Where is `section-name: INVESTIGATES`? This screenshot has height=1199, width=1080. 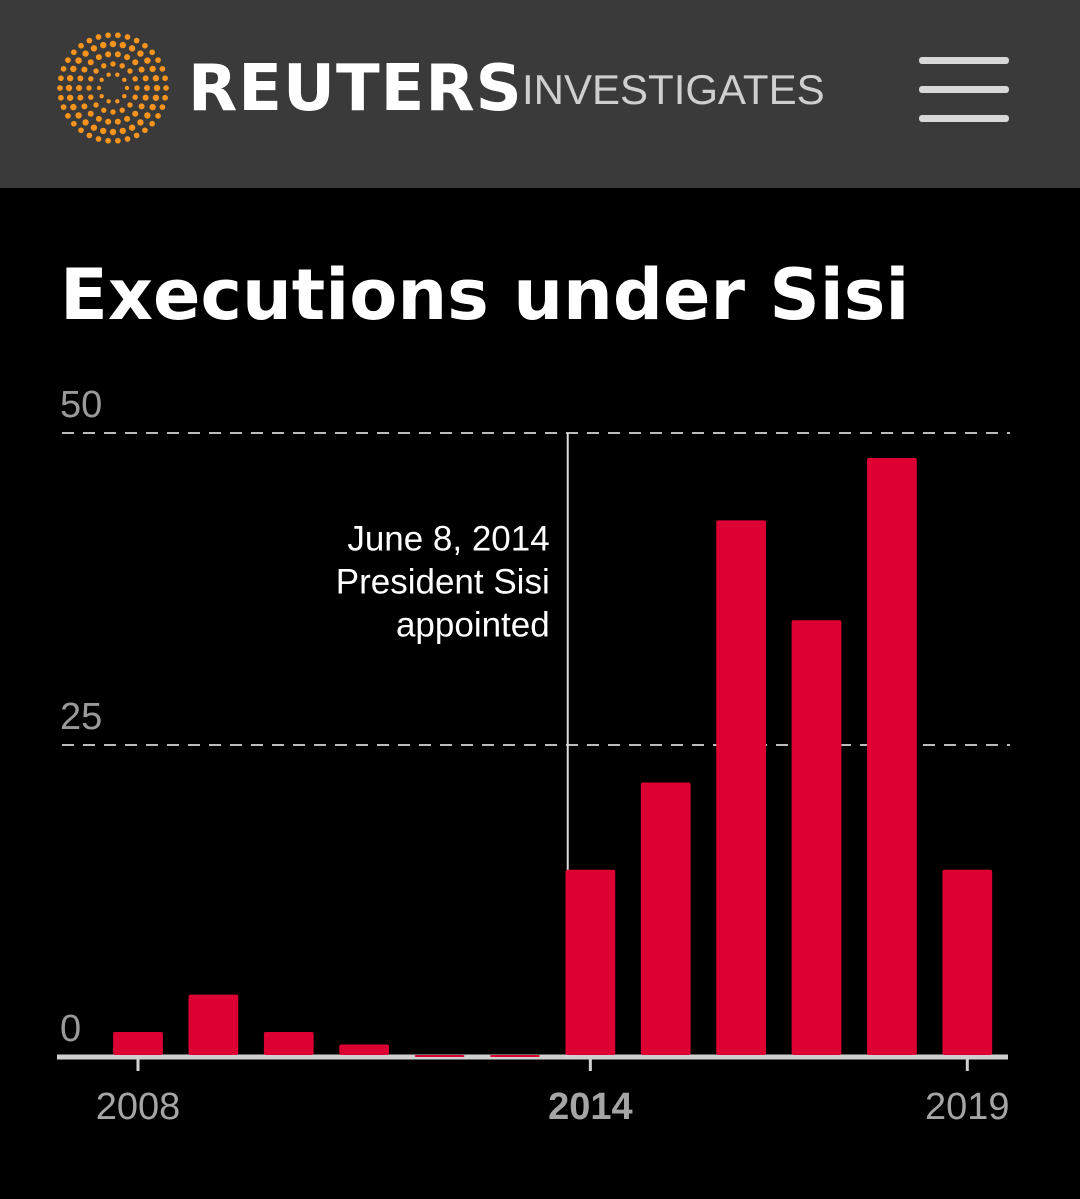
section-name: INVESTIGATES is located at coordinates (673, 89).